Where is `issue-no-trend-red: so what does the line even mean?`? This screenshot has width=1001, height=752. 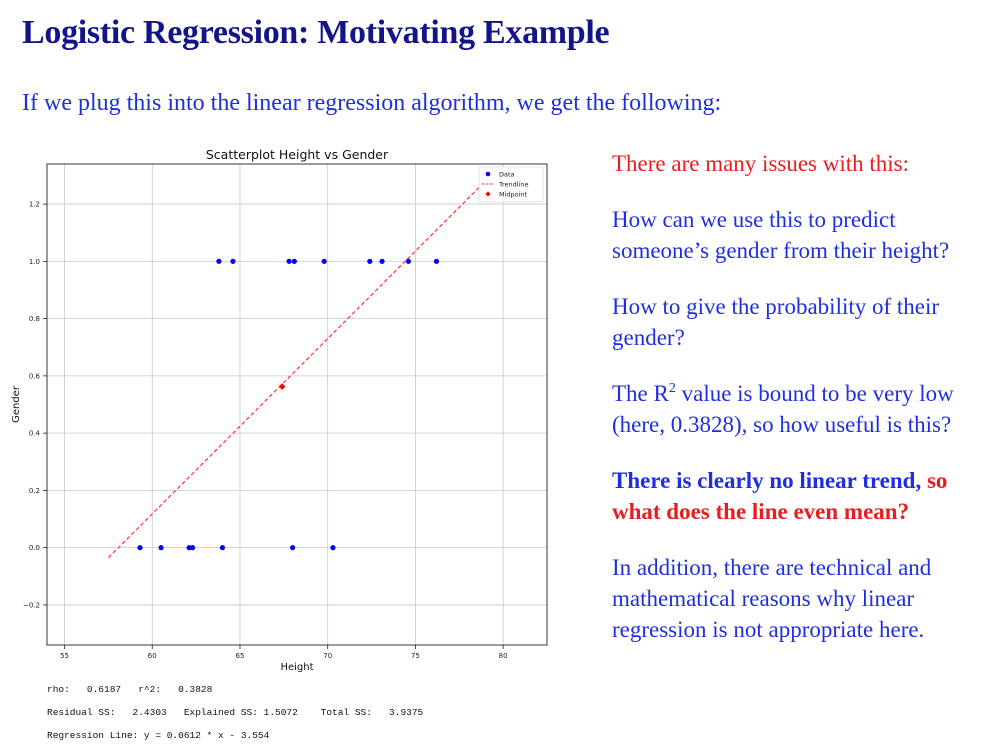
issue-no-trend-red: so what does the line even mean? is located at coordinates (780, 496).